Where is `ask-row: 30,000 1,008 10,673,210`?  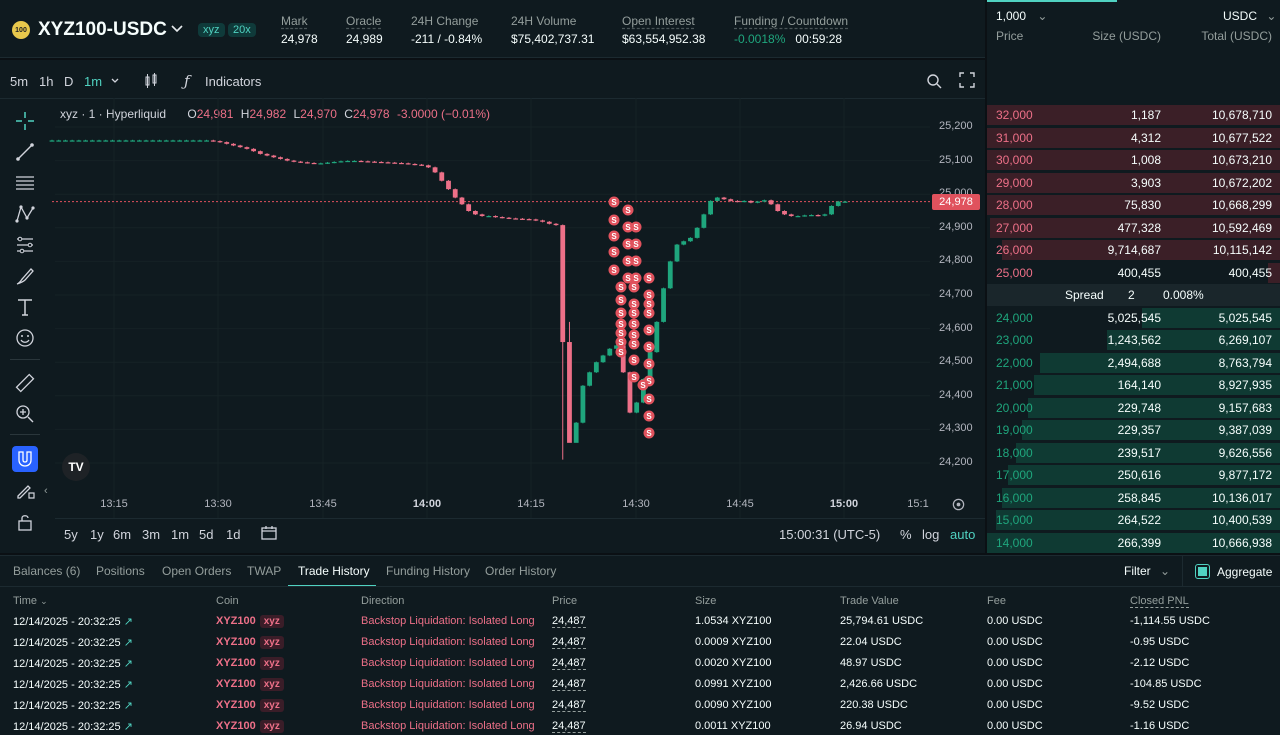
ask-row: 30,000 1,008 10,673,210 is located at coordinates (1133, 160).